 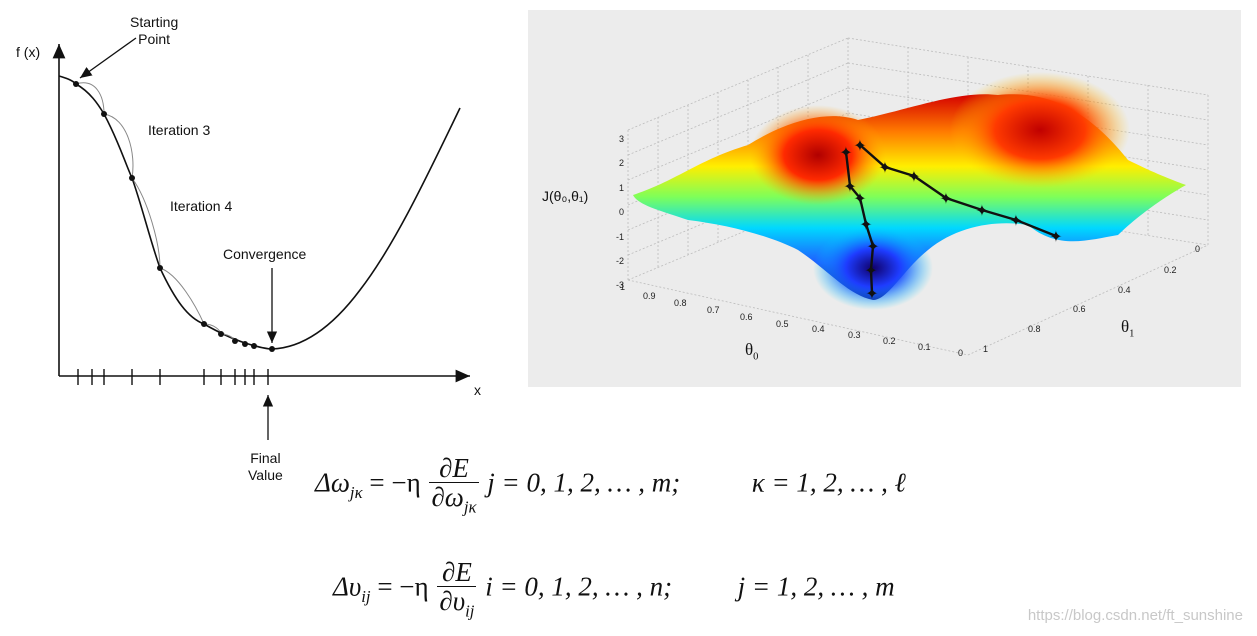 I want to click on eq2-range-2: j = 1, 2, … , m, so click(x=816, y=586).